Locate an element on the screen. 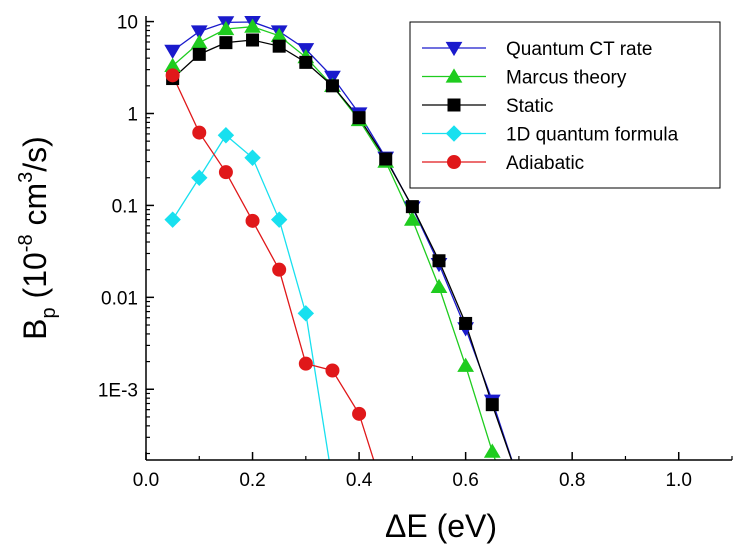  x-tick-label: 0.8 is located at coordinates (572, 480).